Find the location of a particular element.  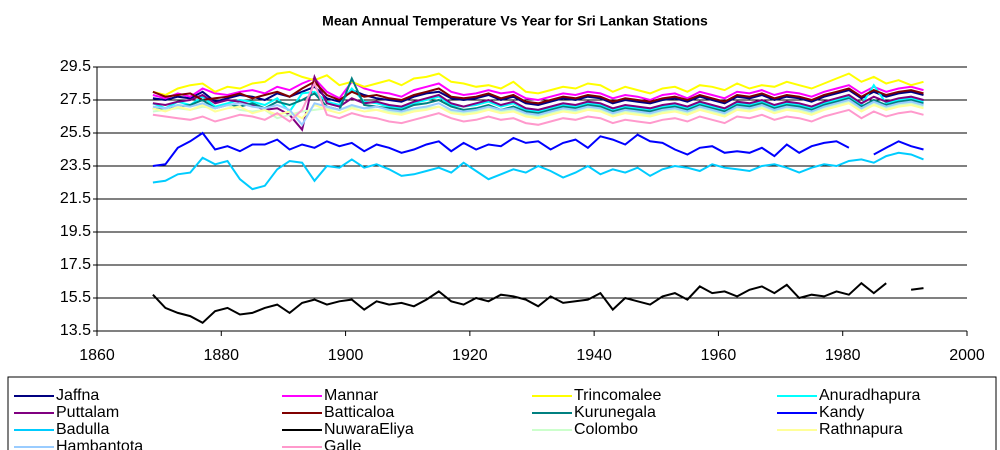

legend-label: Mannar is located at coordinates (351, 395).